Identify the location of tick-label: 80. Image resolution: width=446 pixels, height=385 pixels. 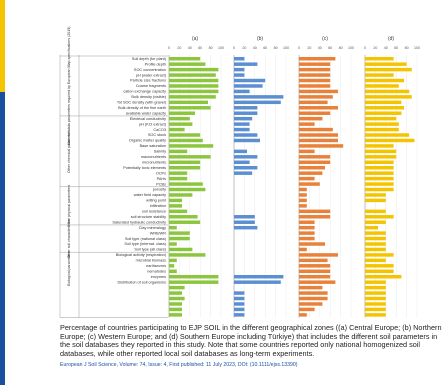
(276, 48).